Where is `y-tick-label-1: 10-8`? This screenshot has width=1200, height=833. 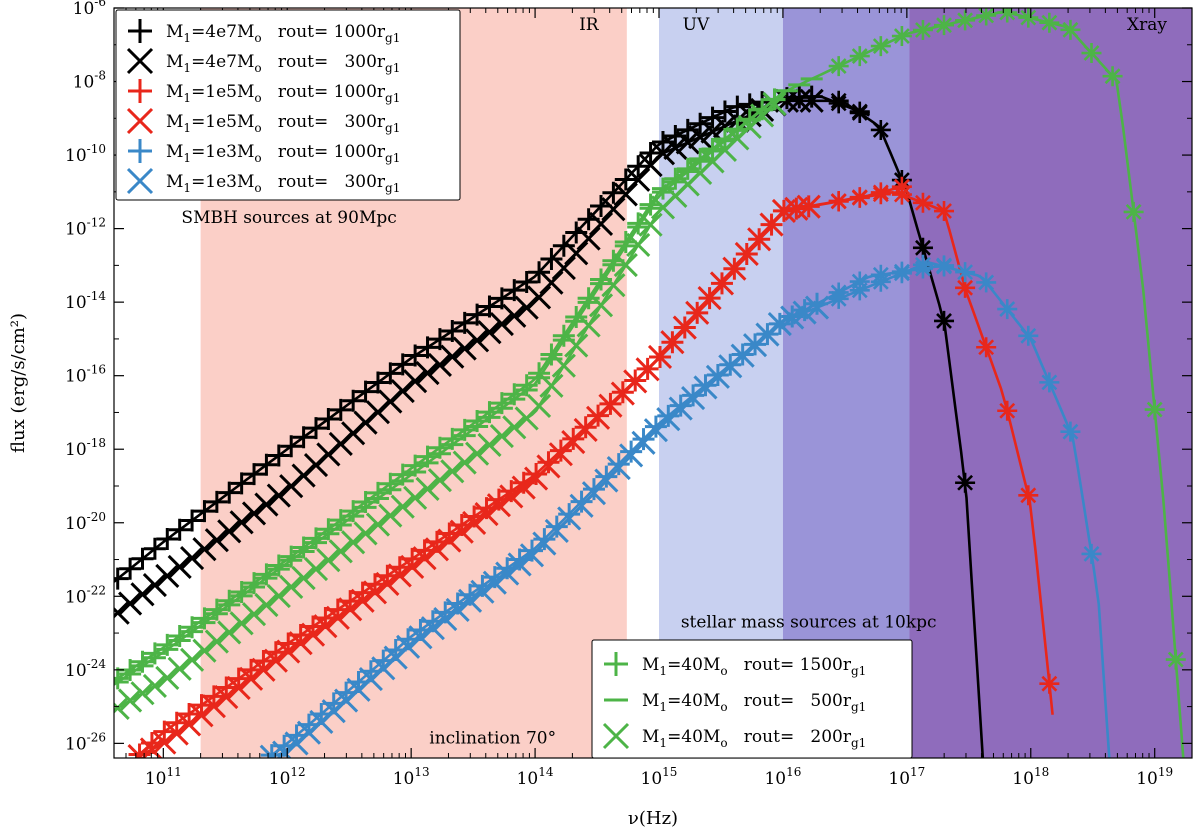 y-tick-label-1: 10-8 is located at coordinates (89, 81).